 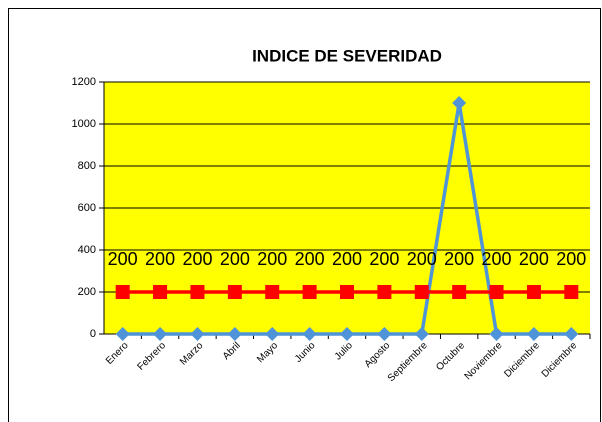 I want to click on y-tick-label: 200, so click(x=87, y=292).